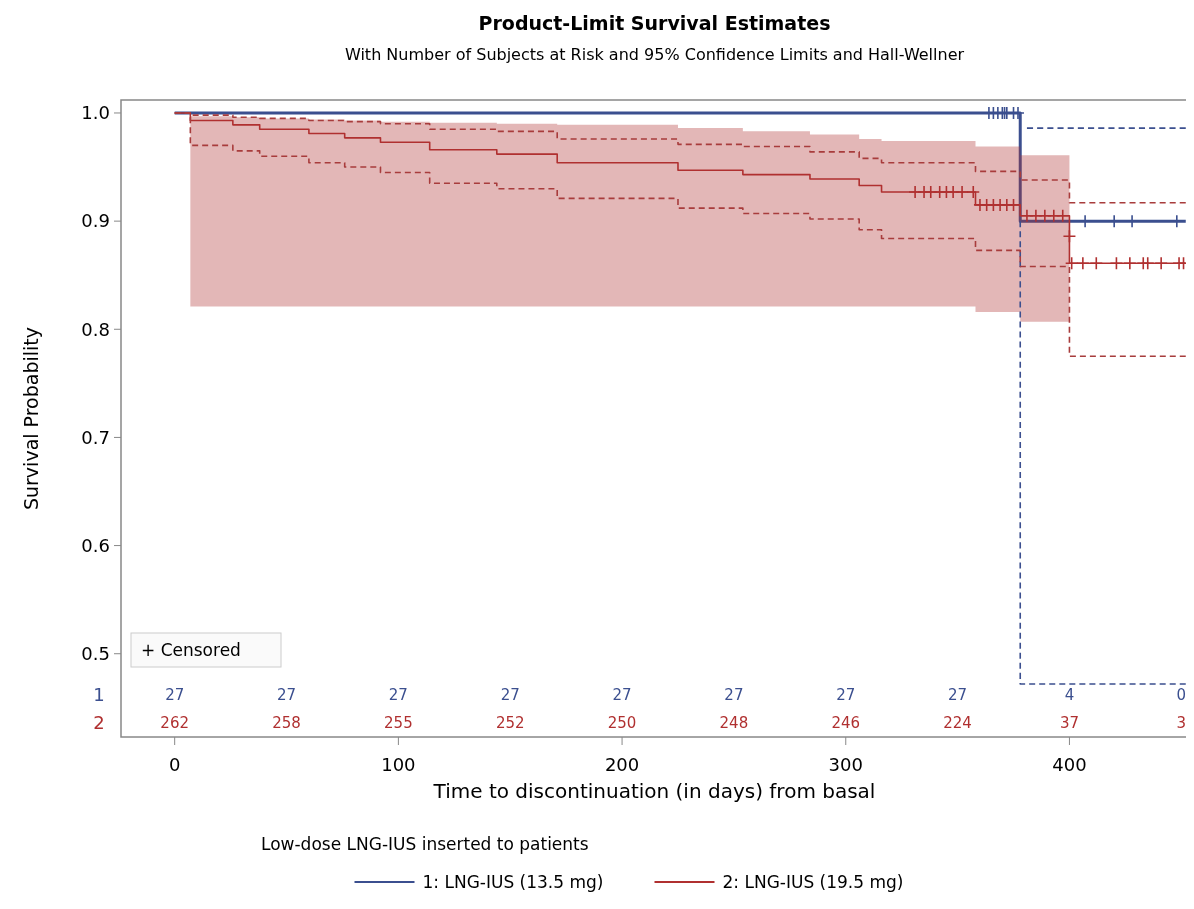  I want to click on x-tick-label: 400, so click(1069, 764).